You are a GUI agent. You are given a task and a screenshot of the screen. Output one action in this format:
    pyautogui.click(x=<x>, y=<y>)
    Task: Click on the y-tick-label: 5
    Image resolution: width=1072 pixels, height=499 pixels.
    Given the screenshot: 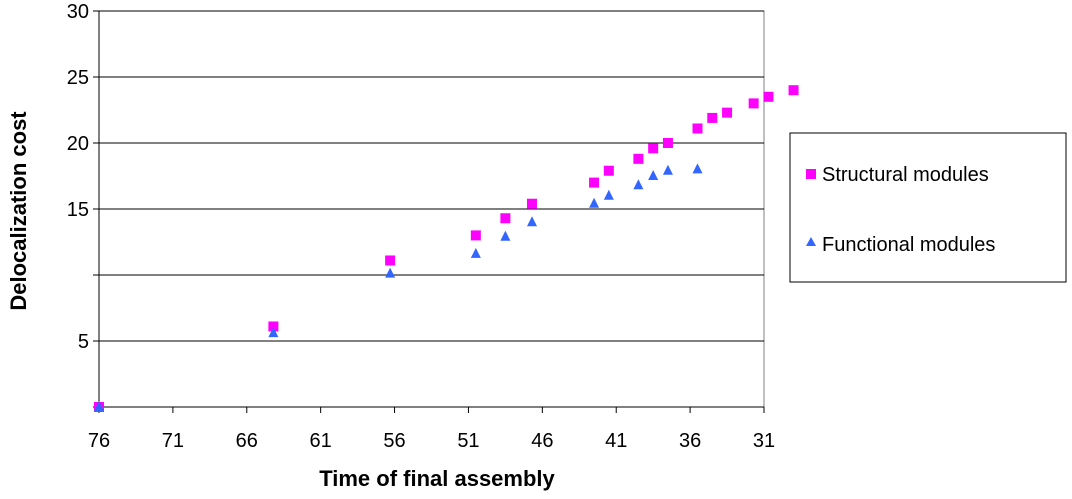 What is the action you would take?
    pyautogui.click(x=83, y=342)
    